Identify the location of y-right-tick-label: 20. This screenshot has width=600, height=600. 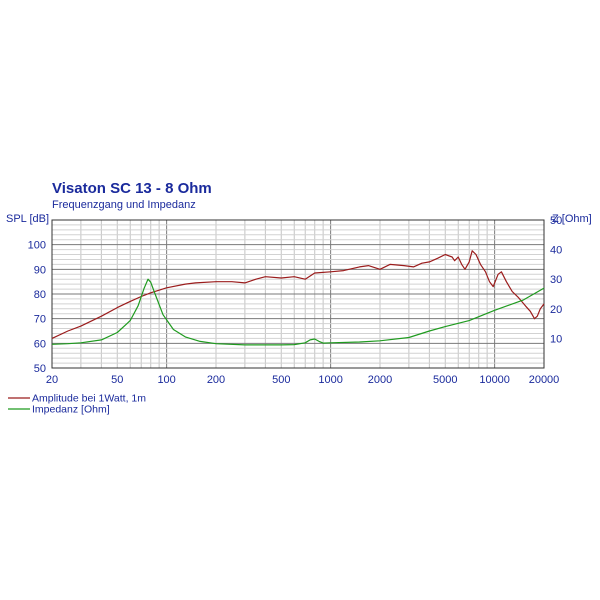
(556, 310).